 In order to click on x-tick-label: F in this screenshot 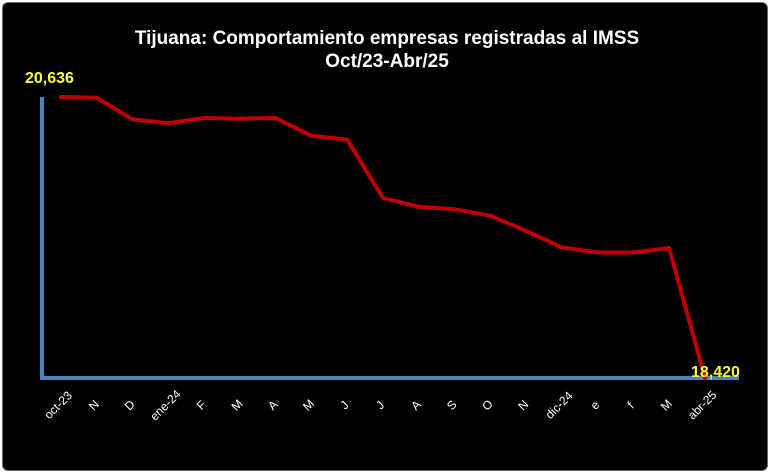, I will do `click(201, 405)`.